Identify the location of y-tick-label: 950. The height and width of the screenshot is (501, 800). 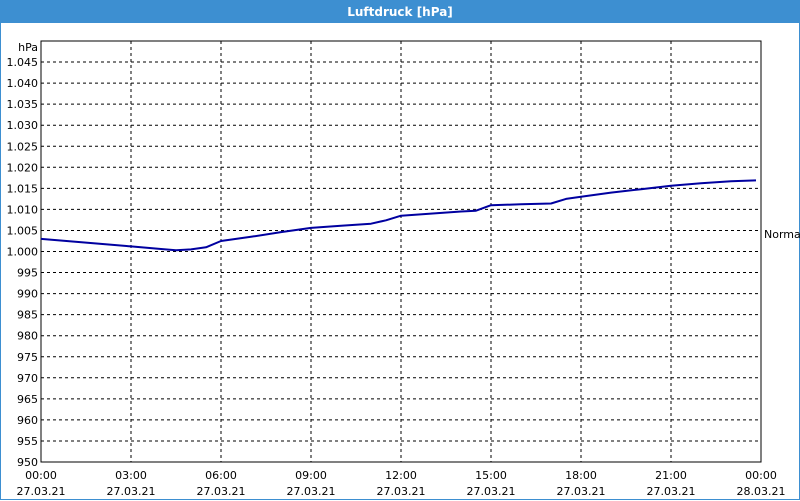
(27, 462).